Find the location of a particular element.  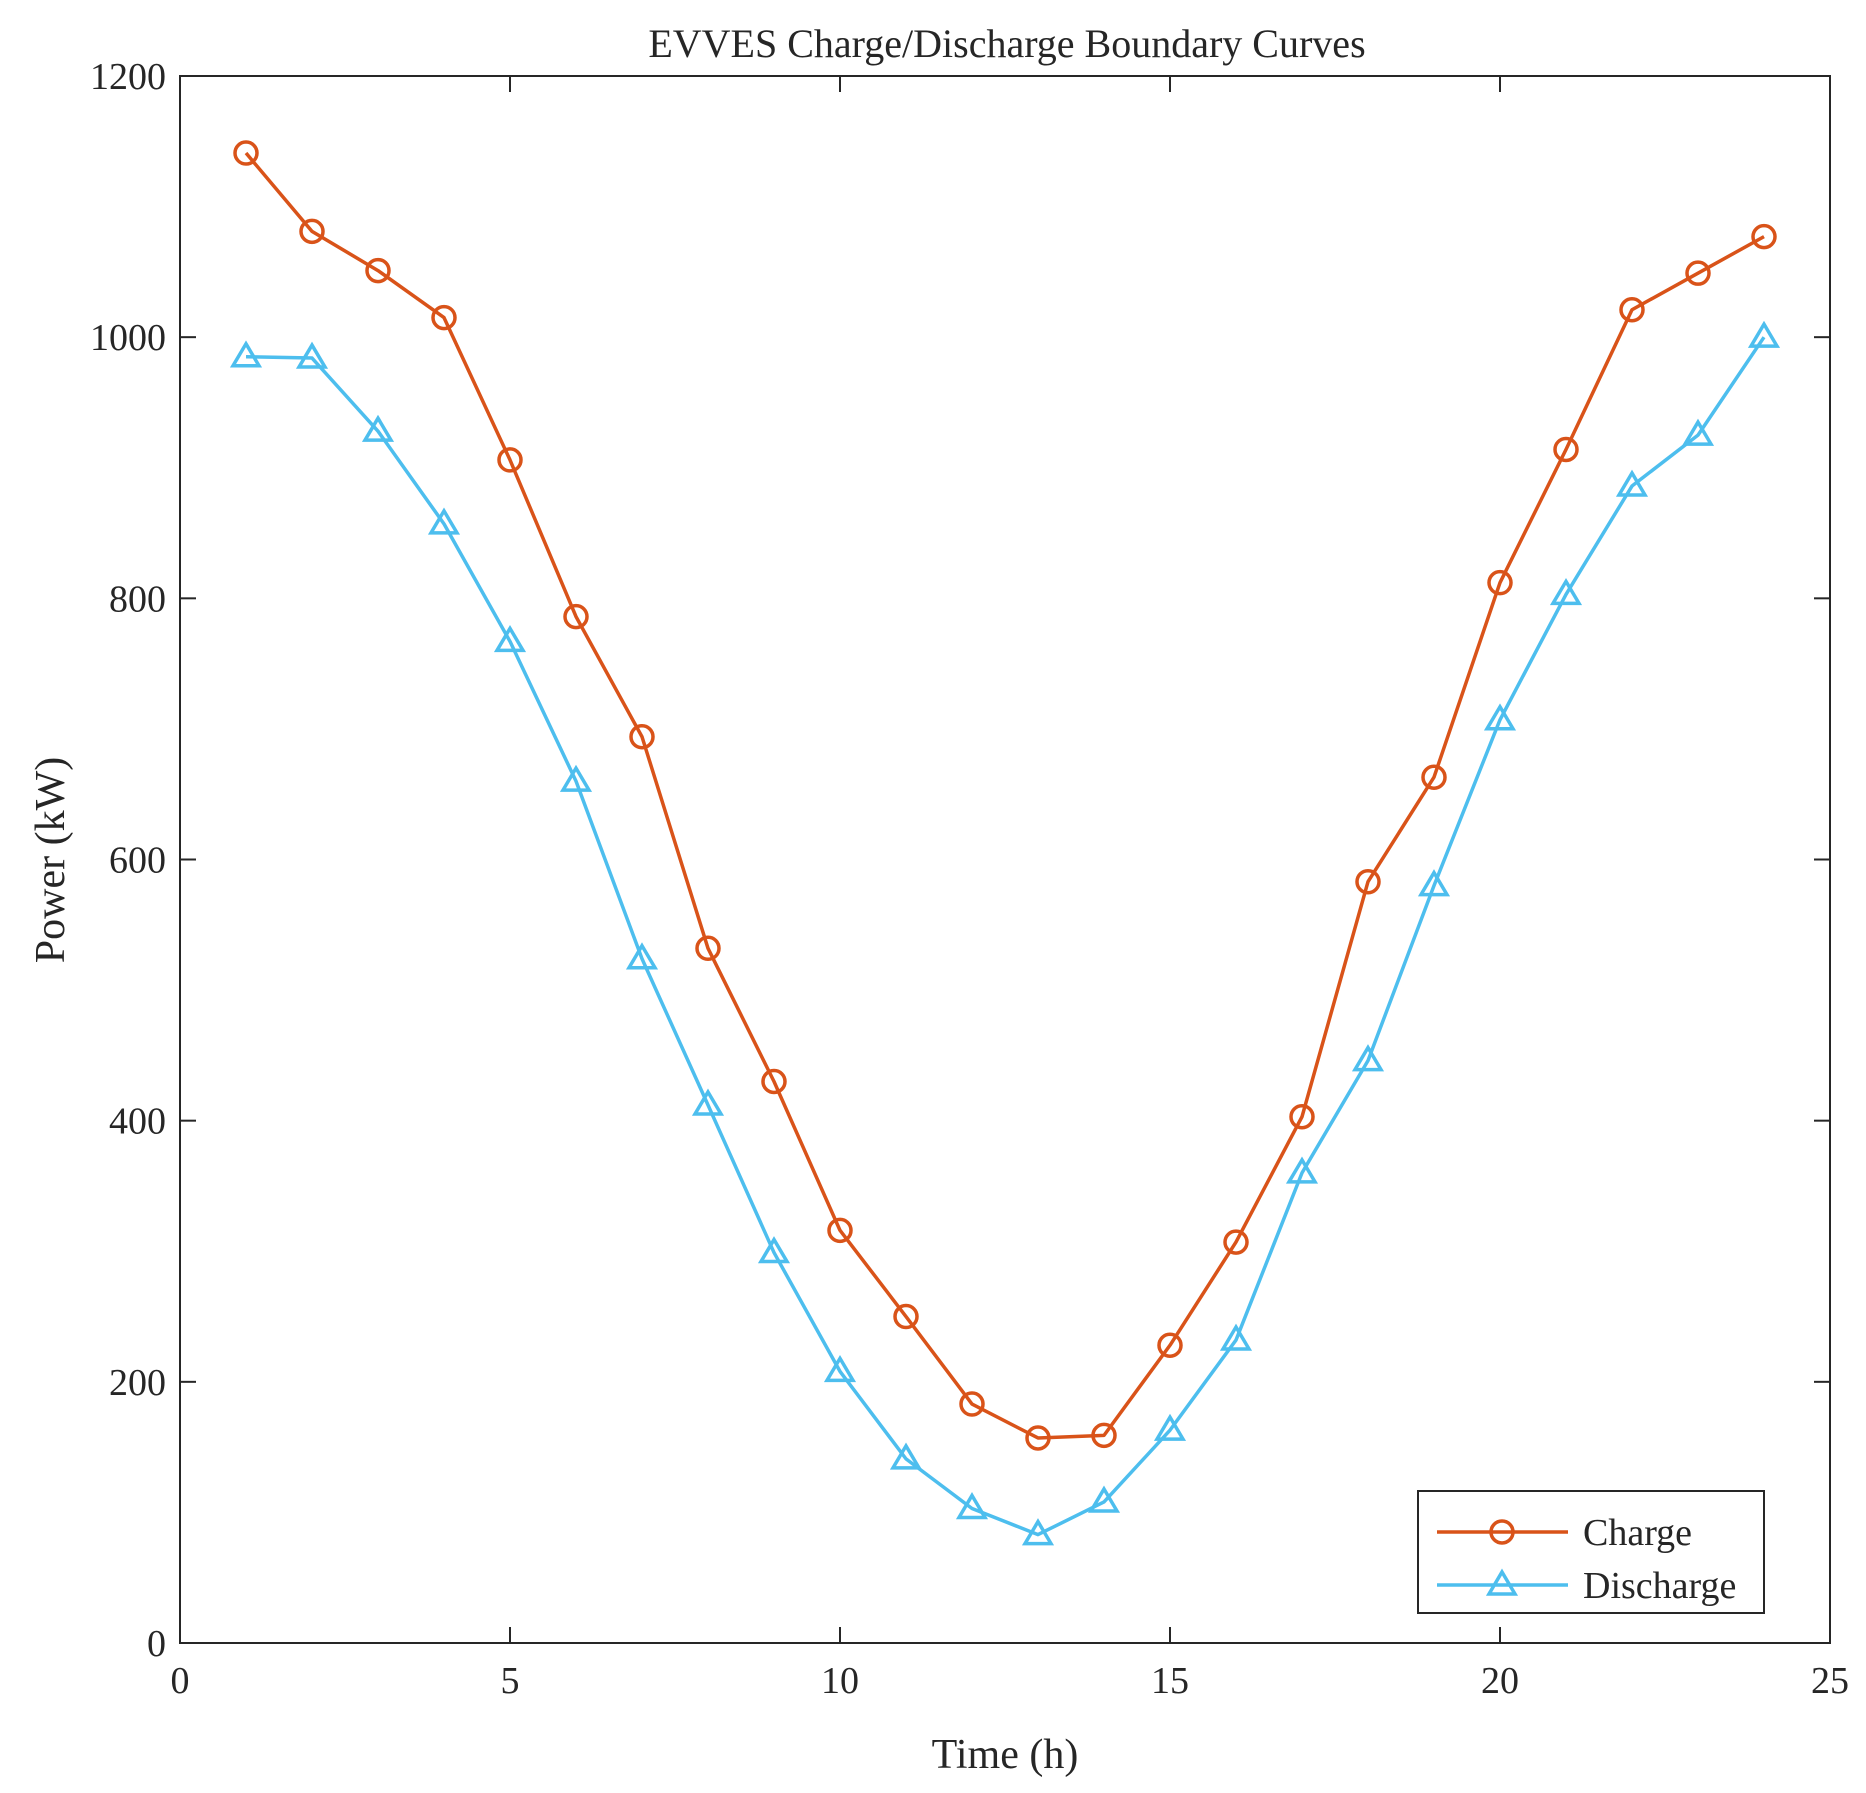

y-tick-label: 1200 is located at coordinates (128, 77).